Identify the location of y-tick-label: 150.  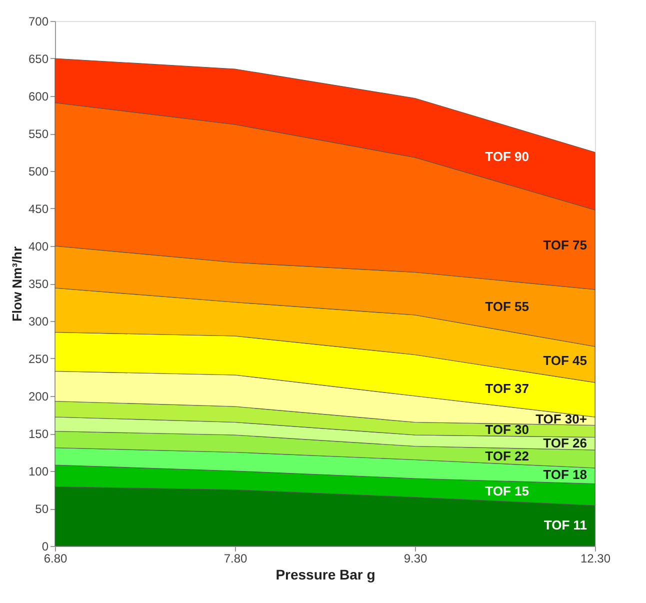
(38, 434).